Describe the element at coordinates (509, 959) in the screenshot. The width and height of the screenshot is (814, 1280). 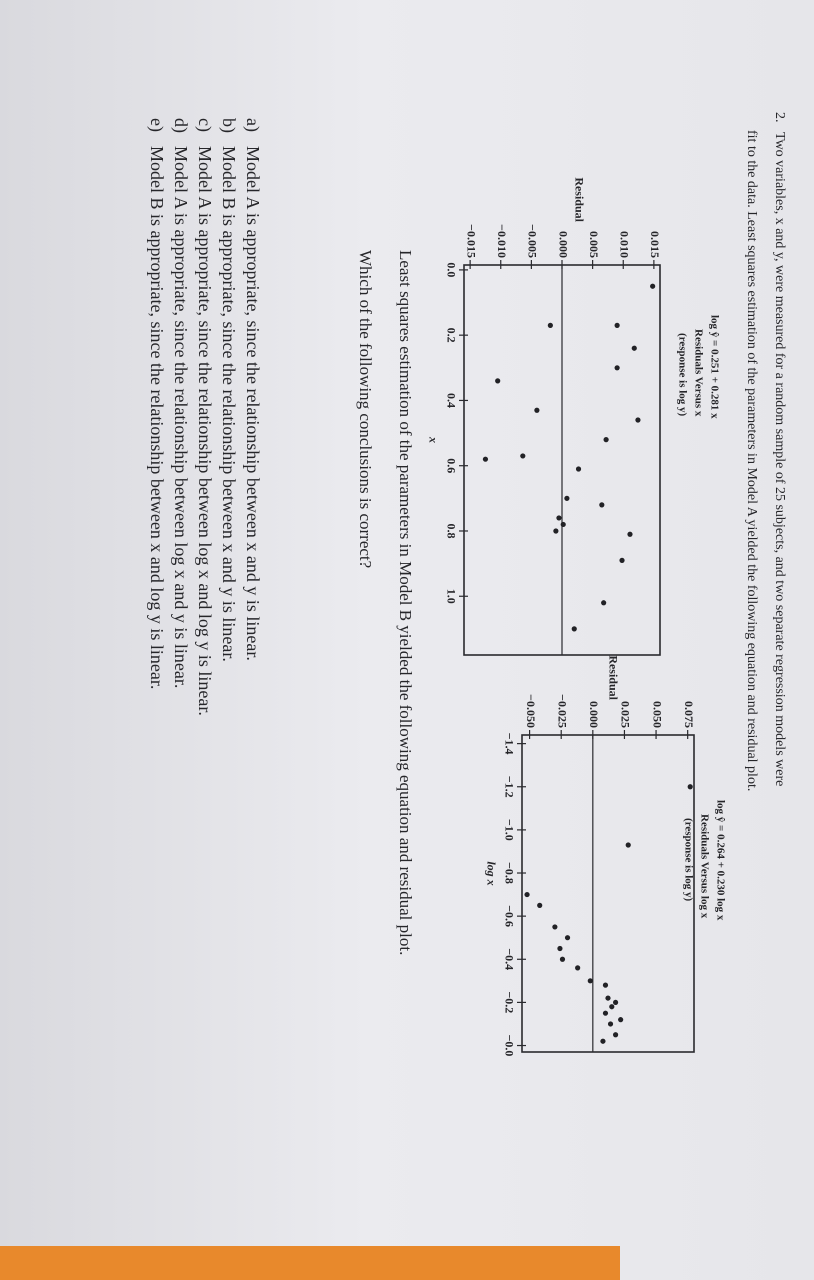
I see `x-tick-label: −0.4` at that location.